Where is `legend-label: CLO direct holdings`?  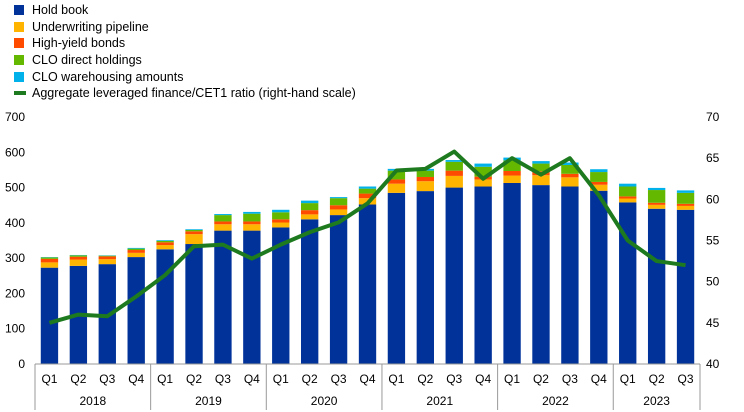 legend-label: CLO direct holdings is located at coordinates (87, 60).